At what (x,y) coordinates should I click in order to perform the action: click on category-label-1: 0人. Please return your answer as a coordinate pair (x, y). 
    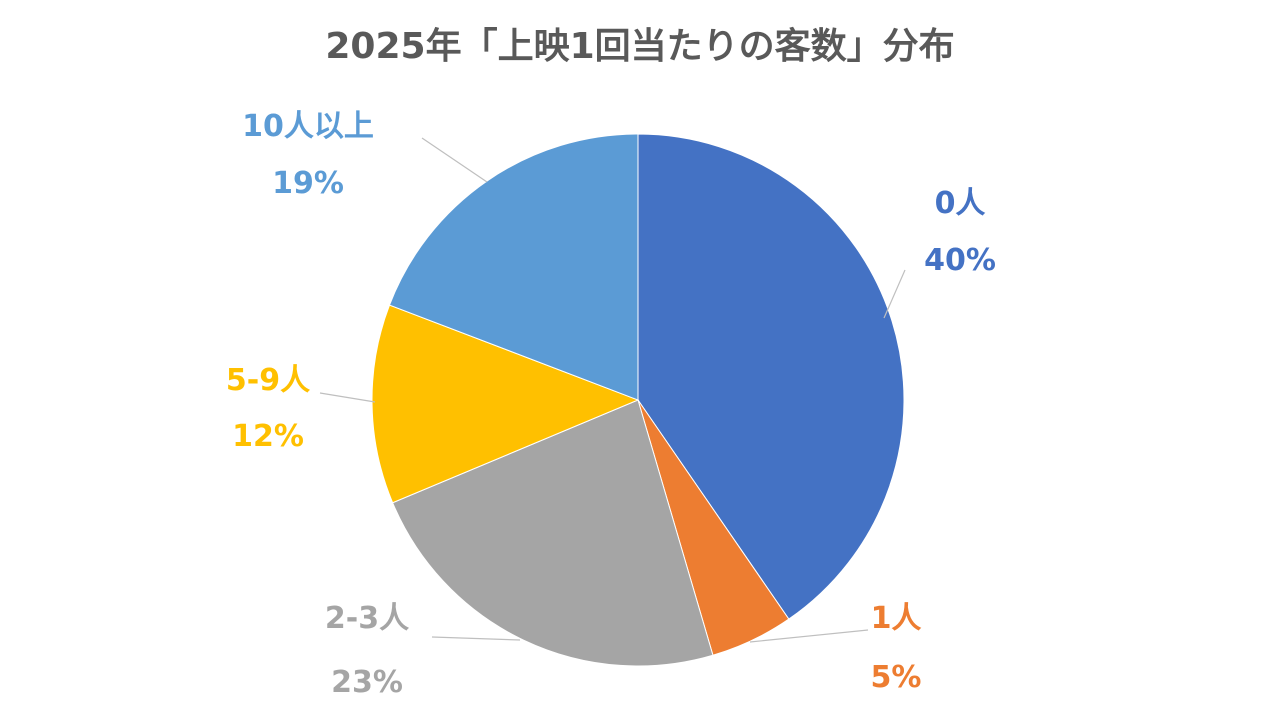
    Looking at the image, I should click on (960, 203).